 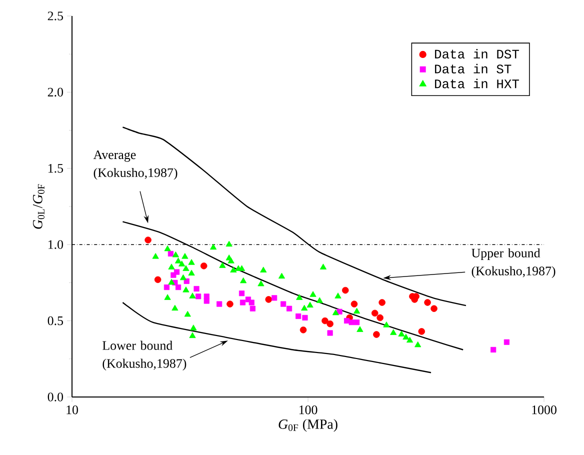 I want to click on y-tick-label: 2.0, so click(x=56, y=92).